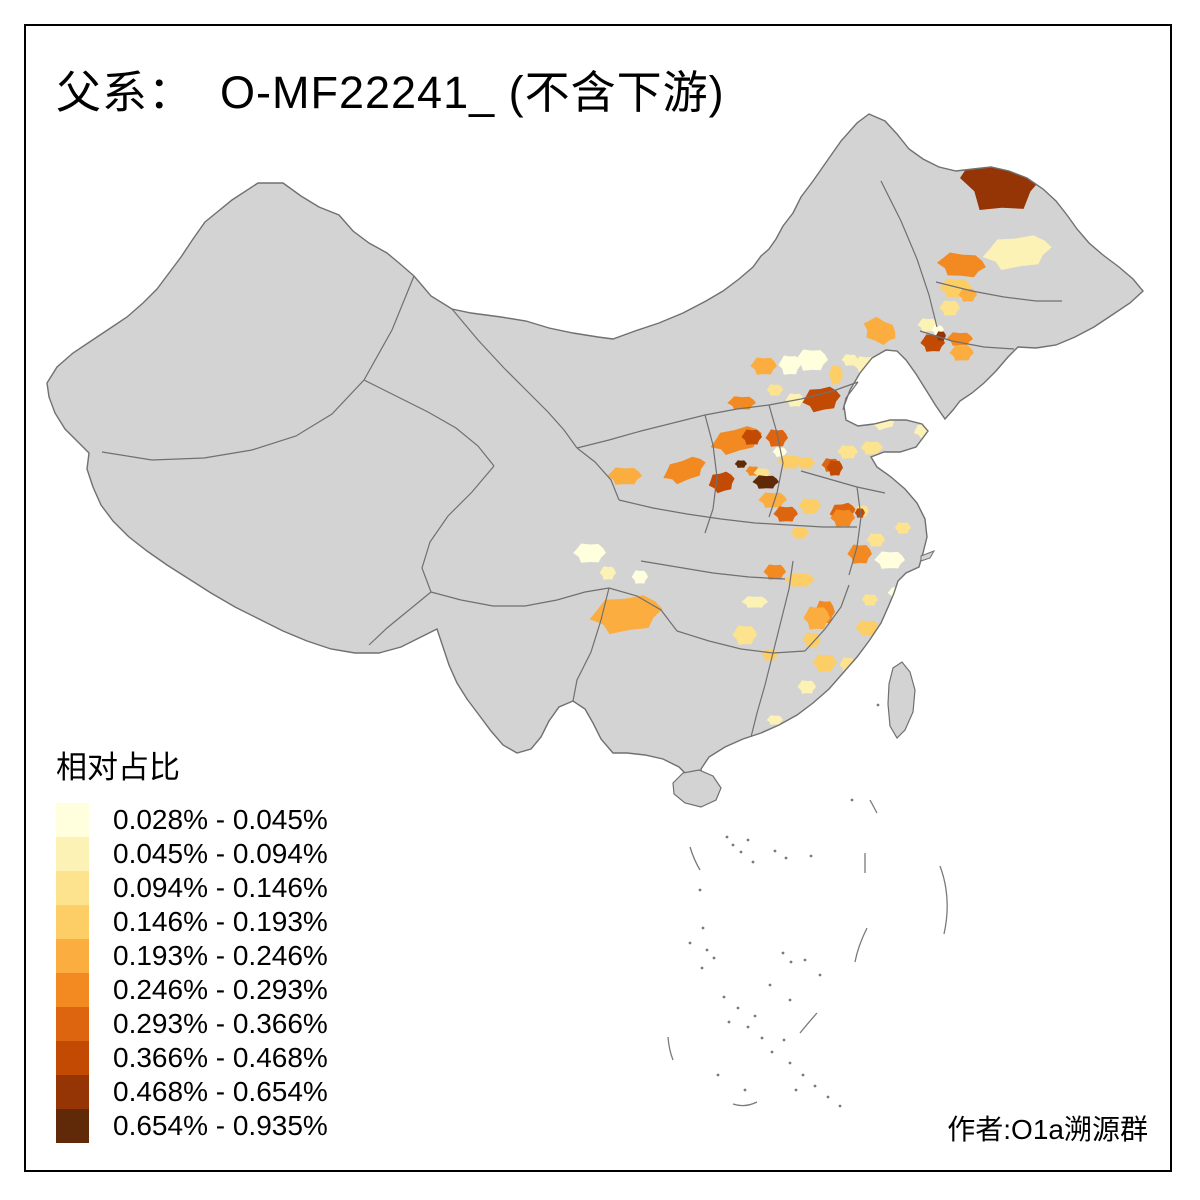 Image resolution: width=1200 pixels, height=1200 pixels. I want to click on taiwan-island, so click(901, 700).